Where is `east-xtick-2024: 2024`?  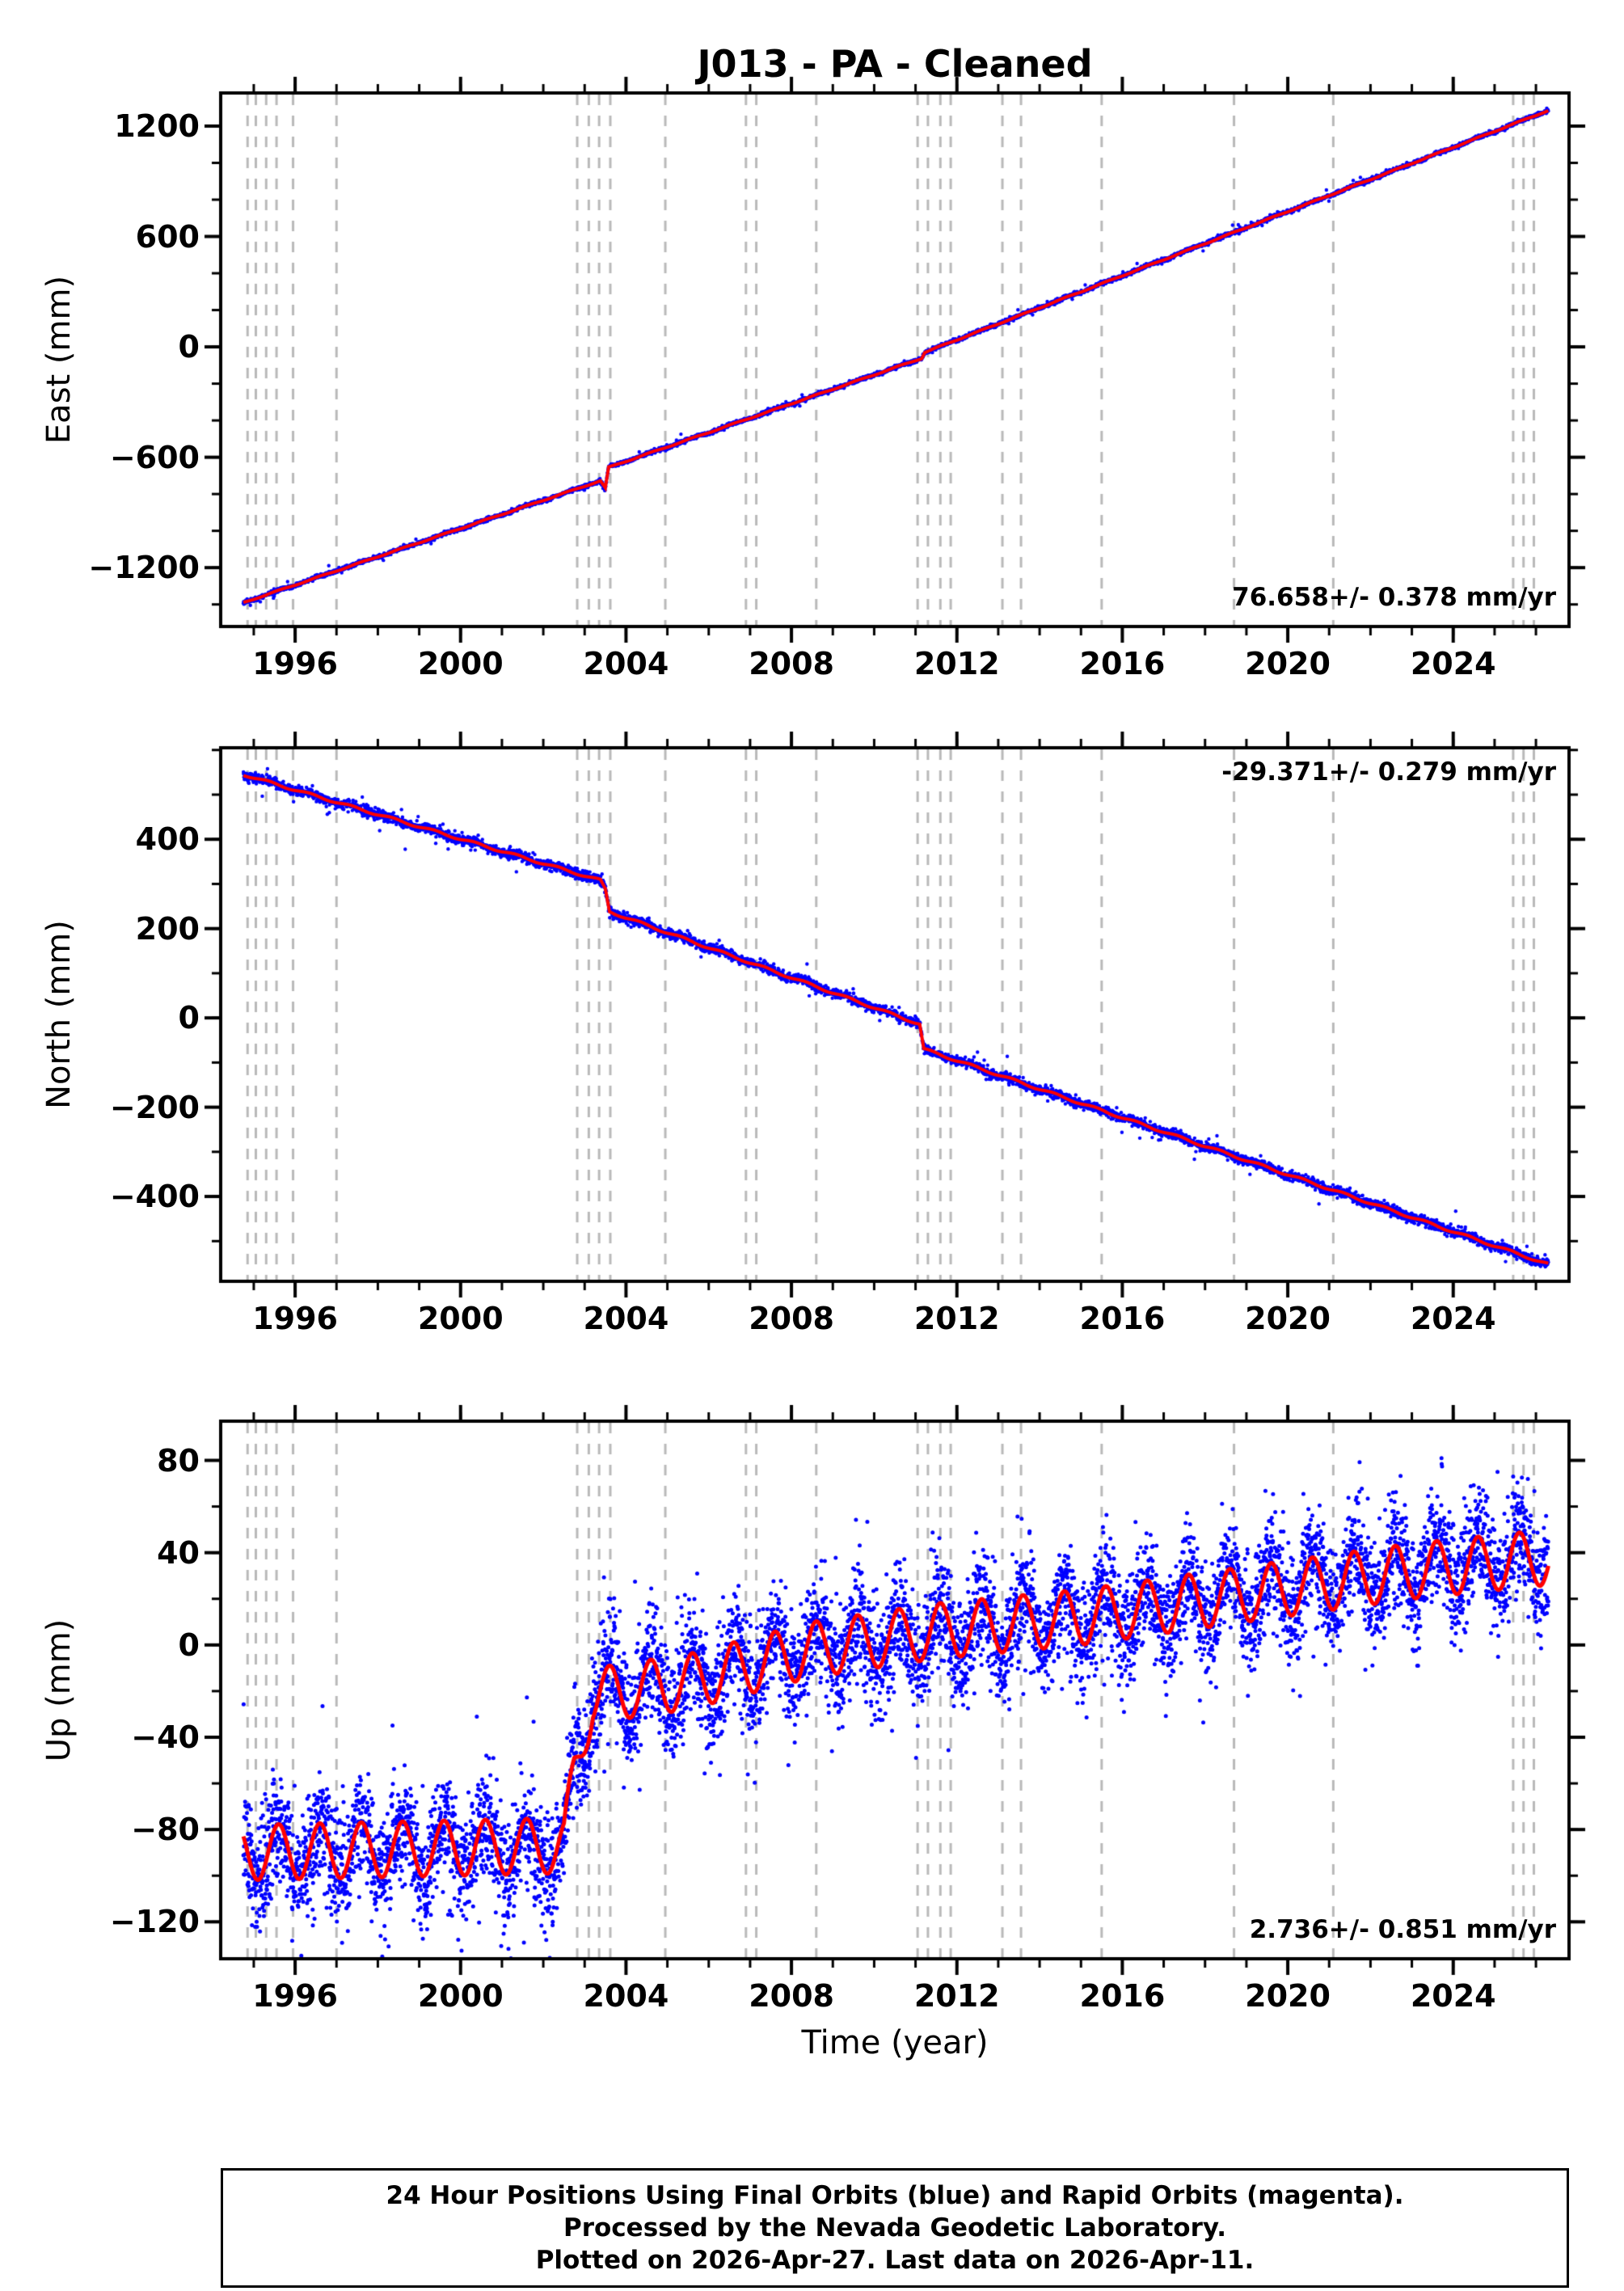
east-xtick-2024: 2024 is located at coordinates (1453, 663).